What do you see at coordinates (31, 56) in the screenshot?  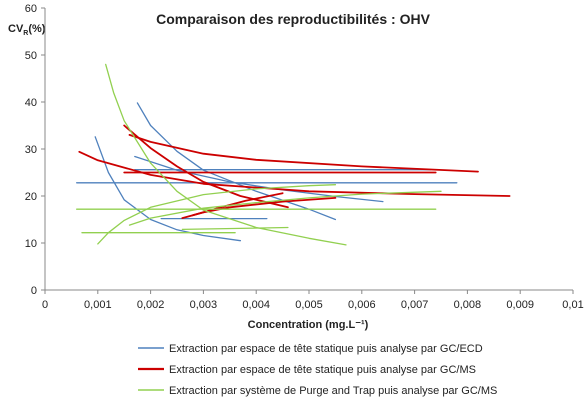 I see `y-tick-label: 50` at bounding box center [31, 56].